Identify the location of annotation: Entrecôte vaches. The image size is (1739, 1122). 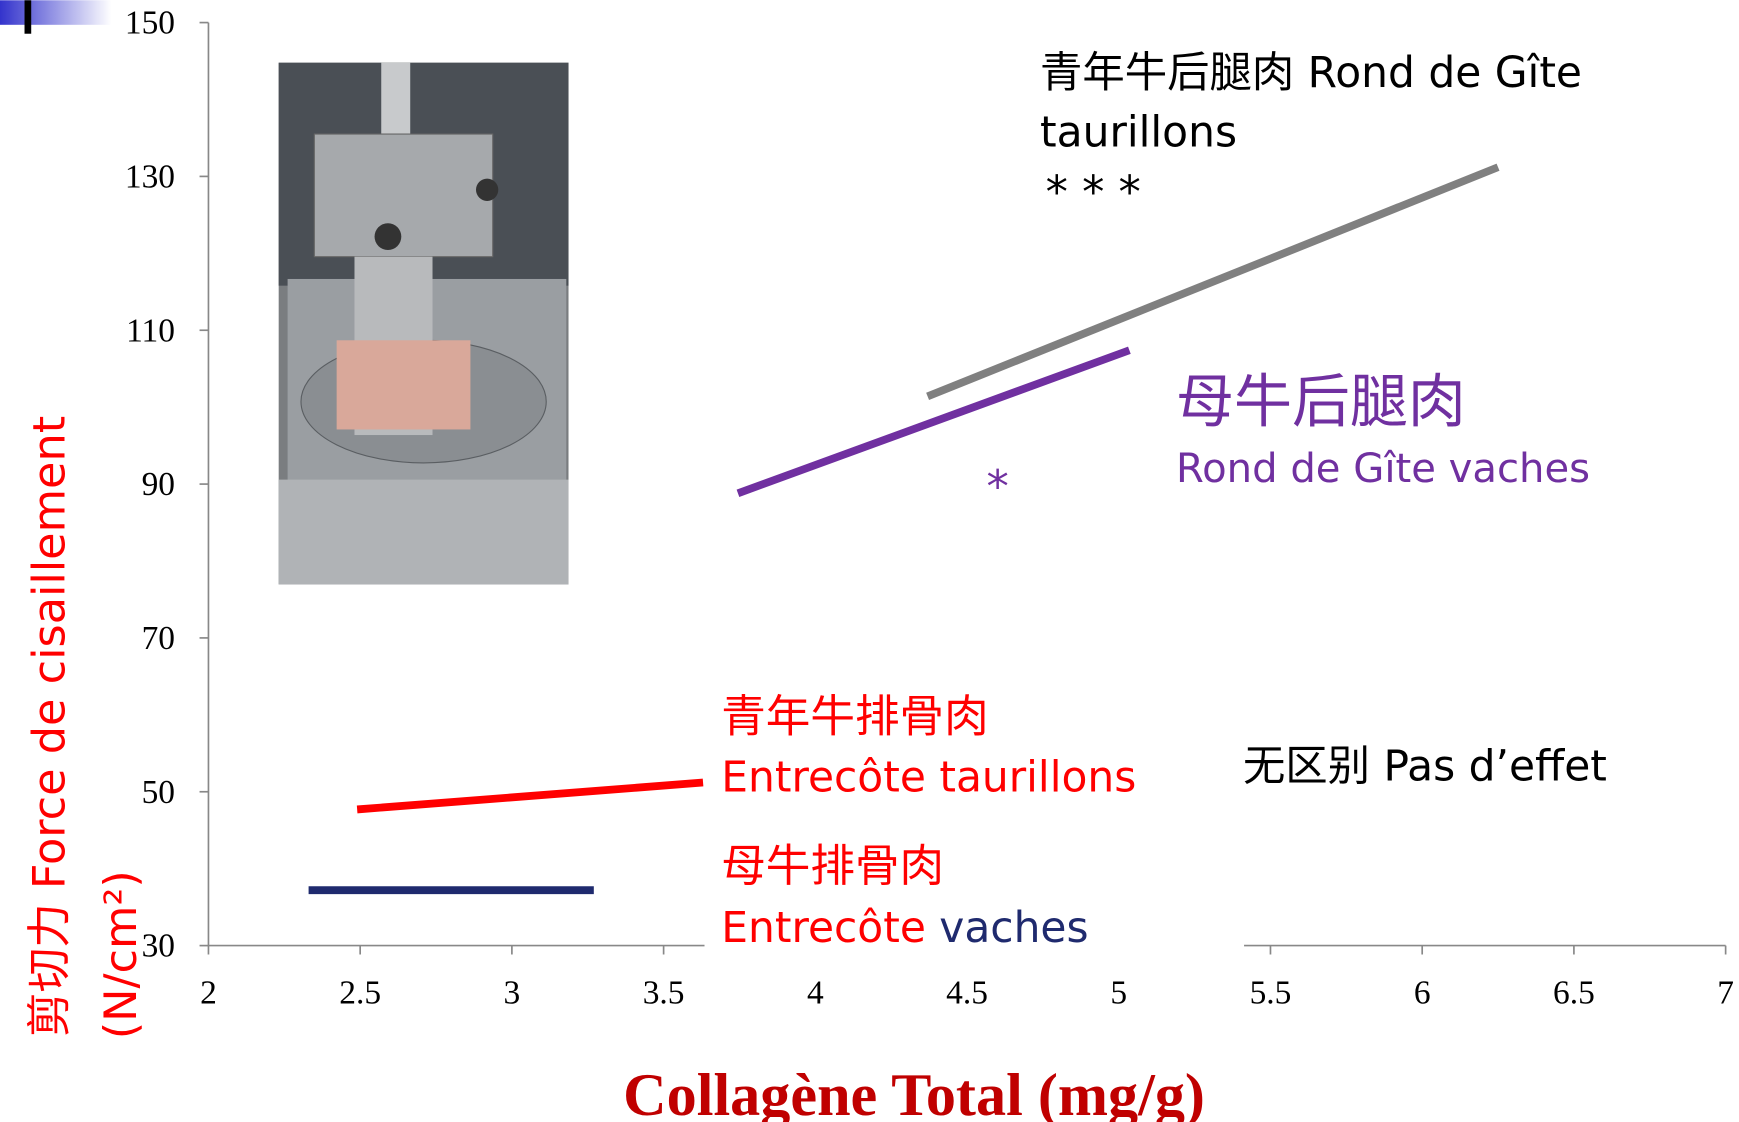
(904, 927).